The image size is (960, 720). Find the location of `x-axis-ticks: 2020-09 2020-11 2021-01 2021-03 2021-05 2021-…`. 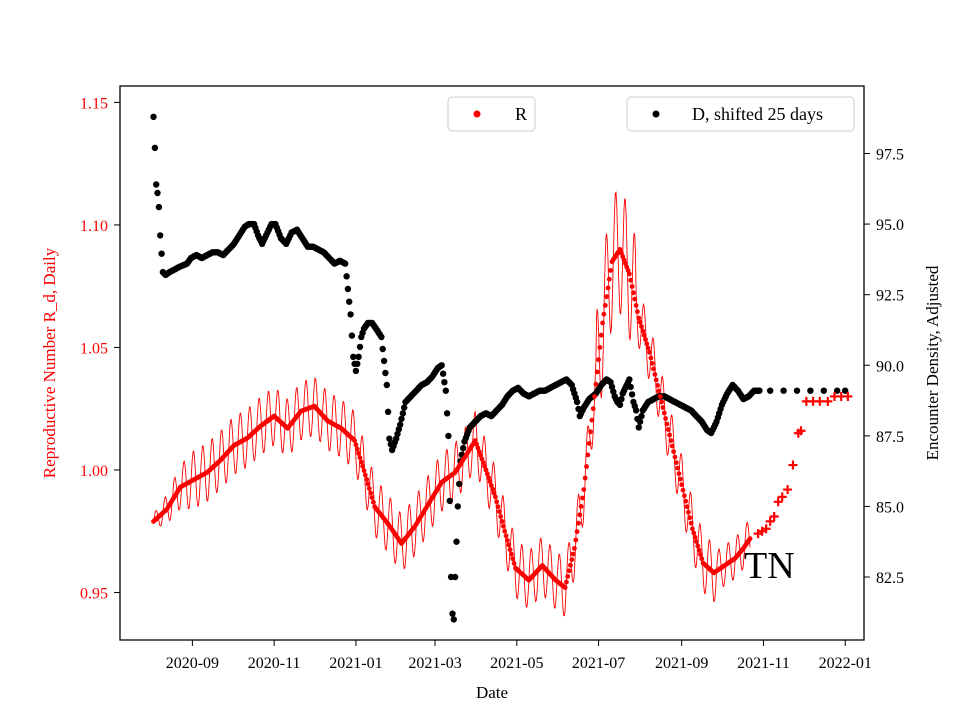

x-axis-ticks: 2020-09 2020-11 2021-01 2021-03 2021-05 2021-… is located at coordinates (519, 656).